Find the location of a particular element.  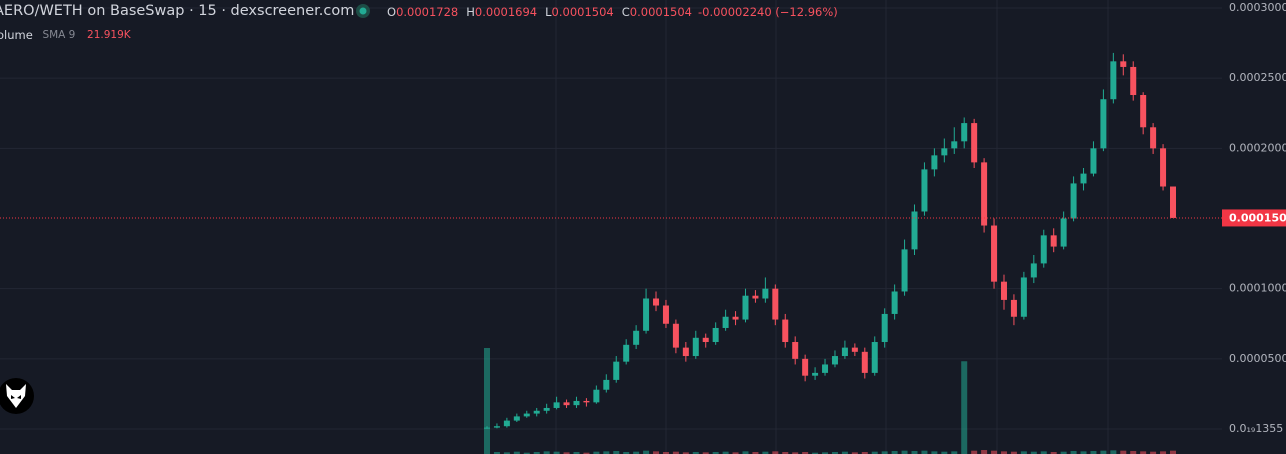

y-tick-label: 0.0003000 is located at coordinates (1257, 7).